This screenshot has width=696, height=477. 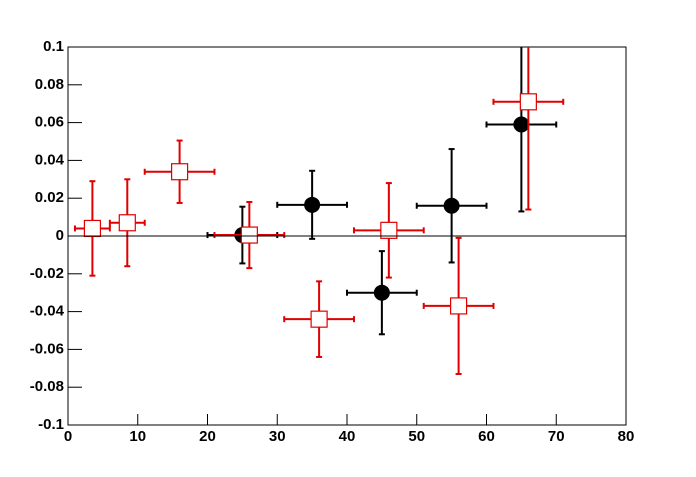 I want to click on y-tick-label: -0.08, so click(x=47, y=386).